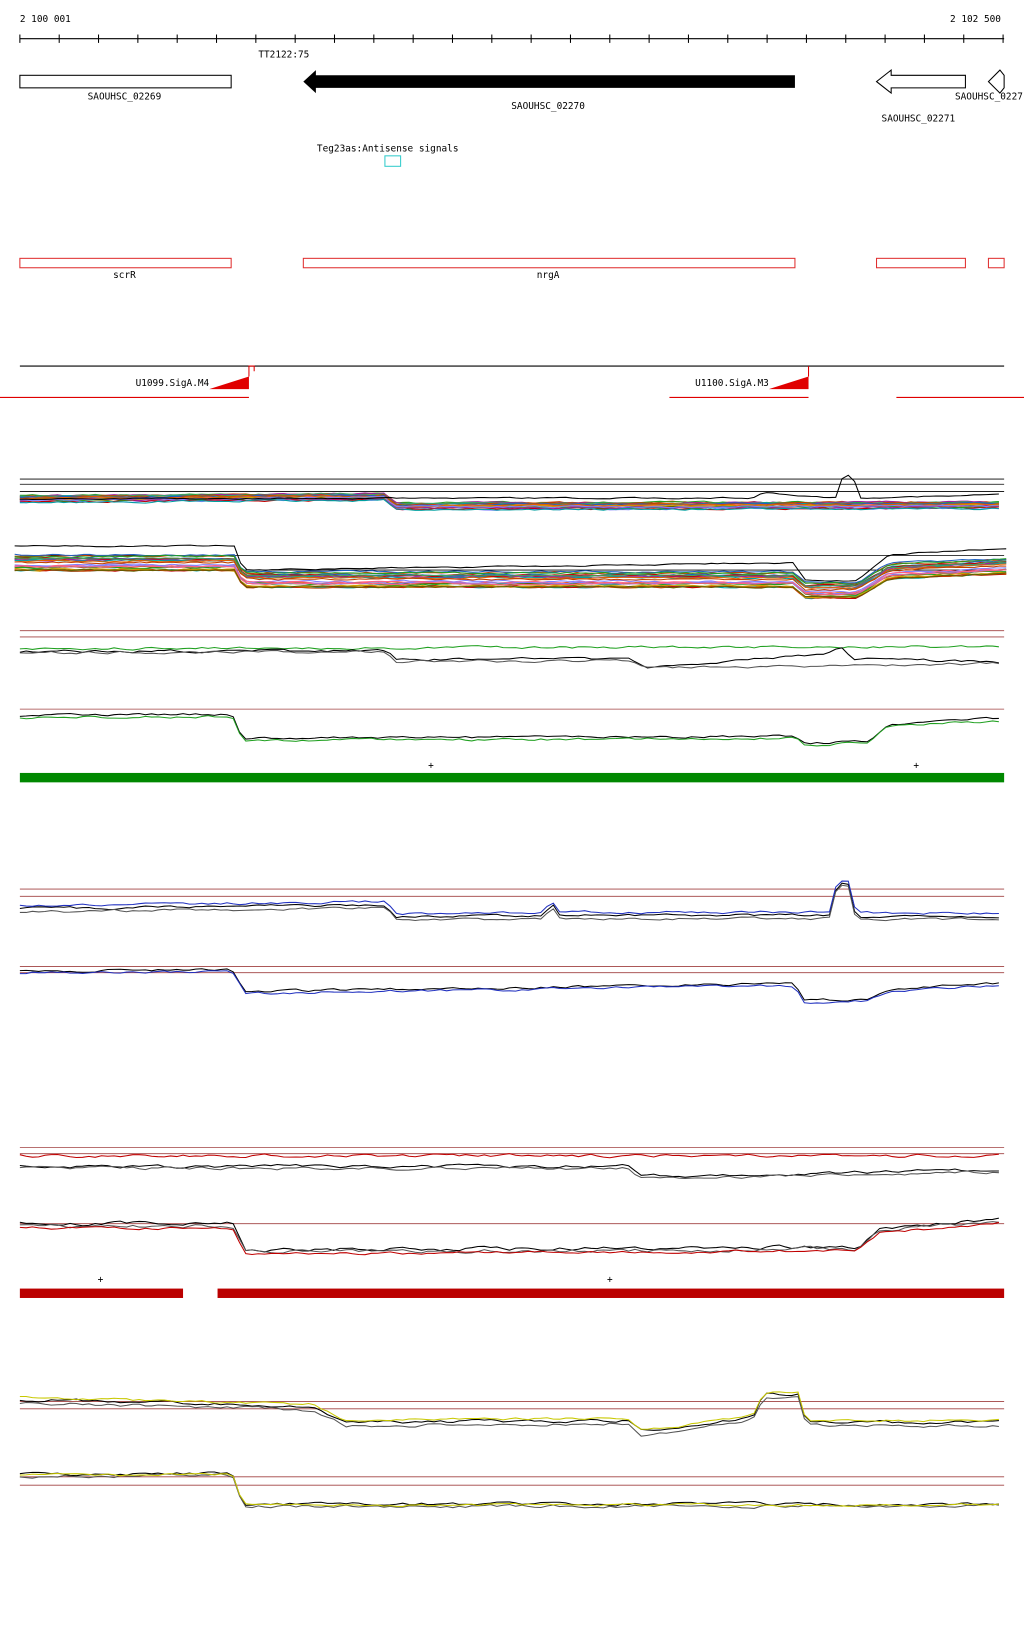  I want to click on terminator-label: TT2122:75, so click(283, 55).